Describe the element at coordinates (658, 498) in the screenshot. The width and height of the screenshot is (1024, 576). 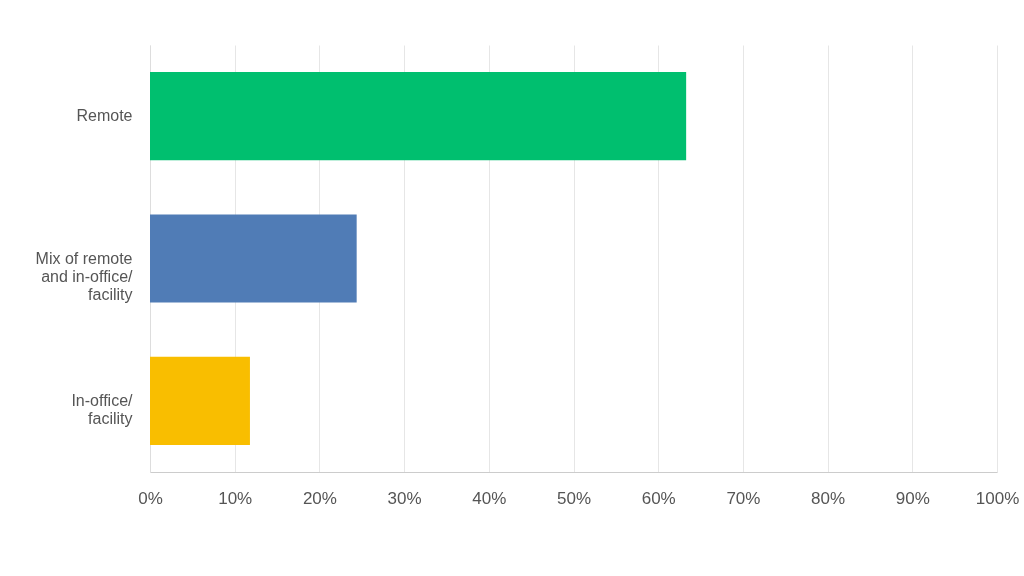
I see `x-tick-label: 60%` at that location.